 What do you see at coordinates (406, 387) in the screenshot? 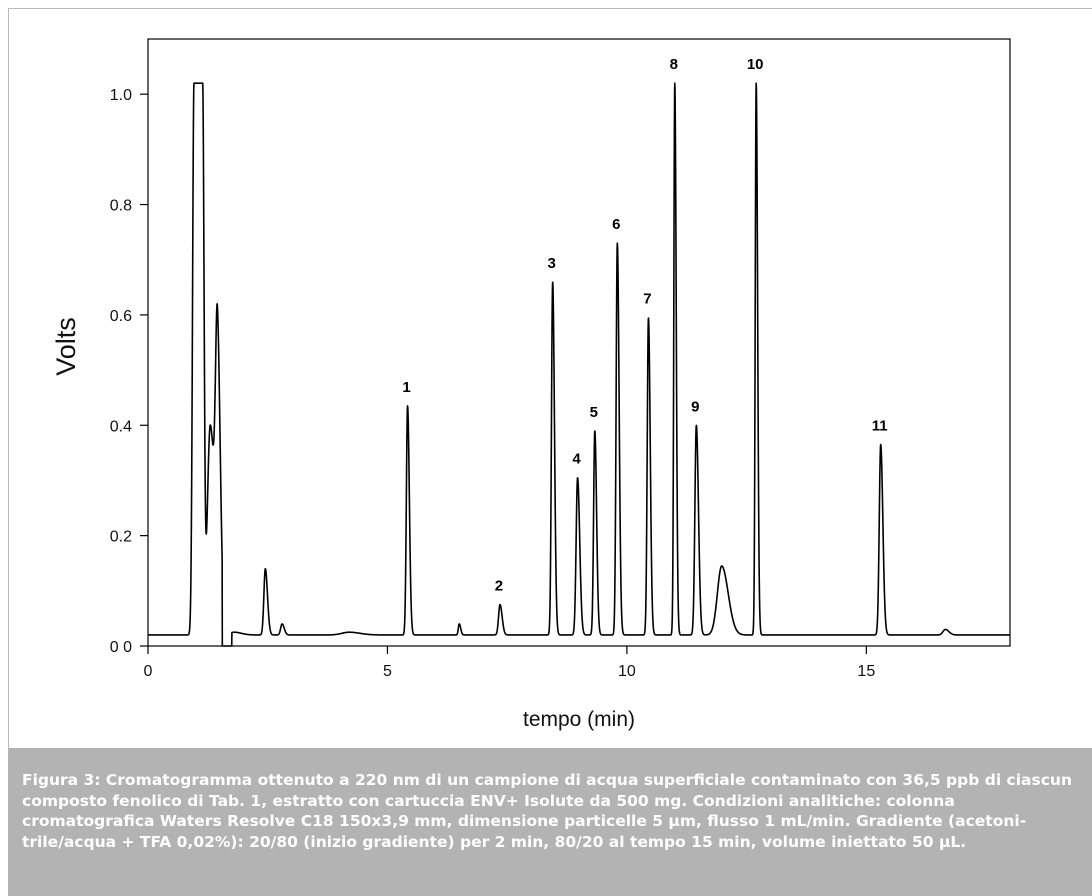
I see `peak-label: 1` at bounding box center [406, 387].